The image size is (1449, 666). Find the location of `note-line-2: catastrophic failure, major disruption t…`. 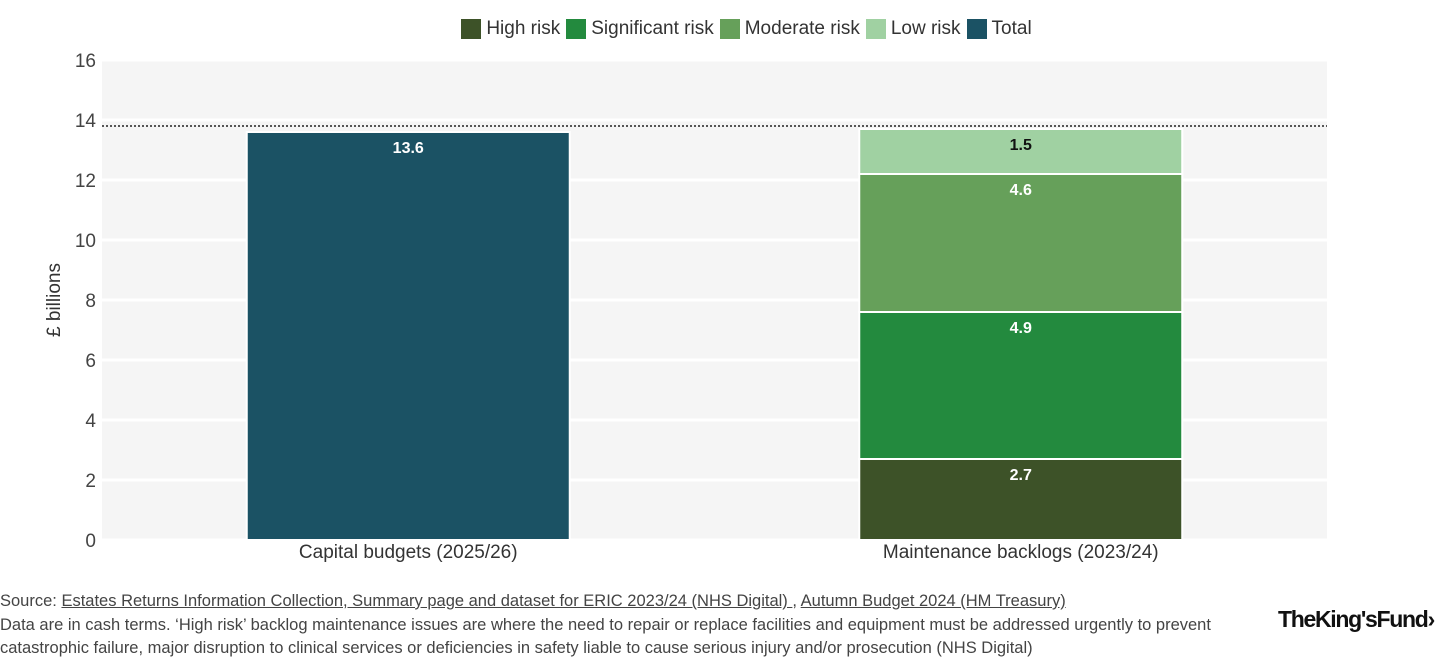

note-line-2: catastrophic failure, major disruption t… is located at coordinates (516, 648).